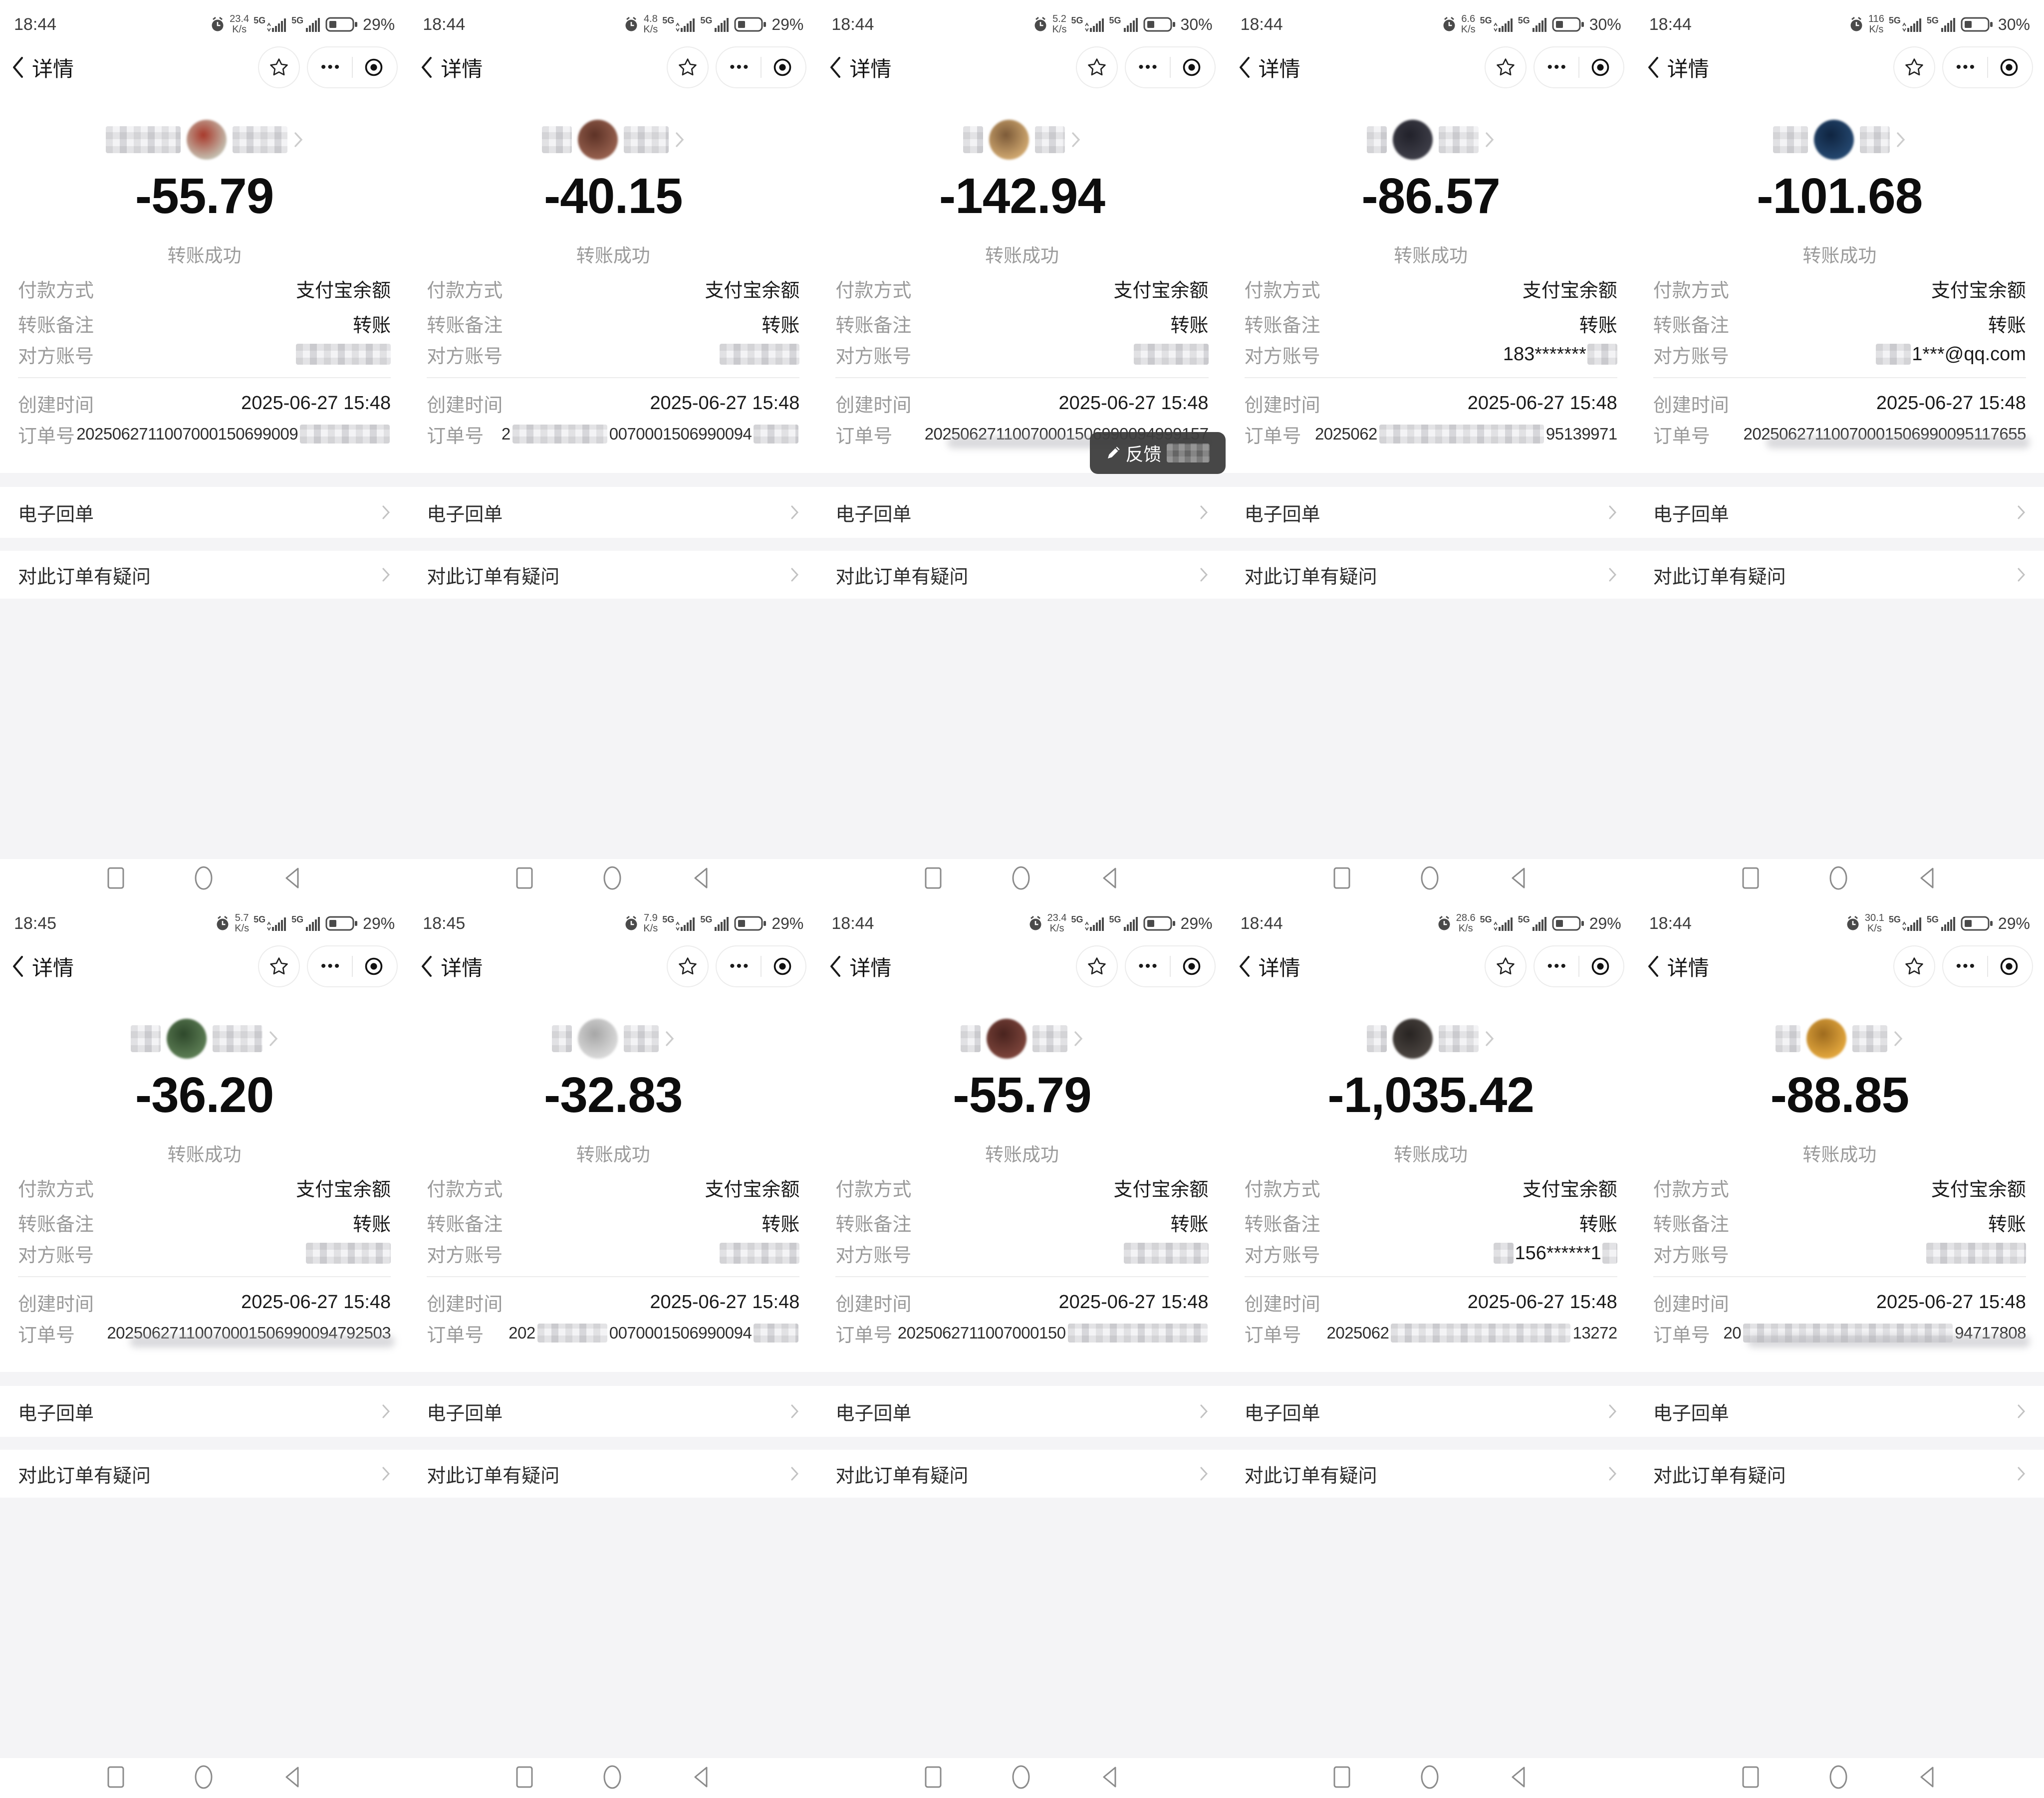  What do you see at coordinates (1157, 453) in the screenshot?
I see `feedback-toast: 反馈` at bounding box center [1157, 453].